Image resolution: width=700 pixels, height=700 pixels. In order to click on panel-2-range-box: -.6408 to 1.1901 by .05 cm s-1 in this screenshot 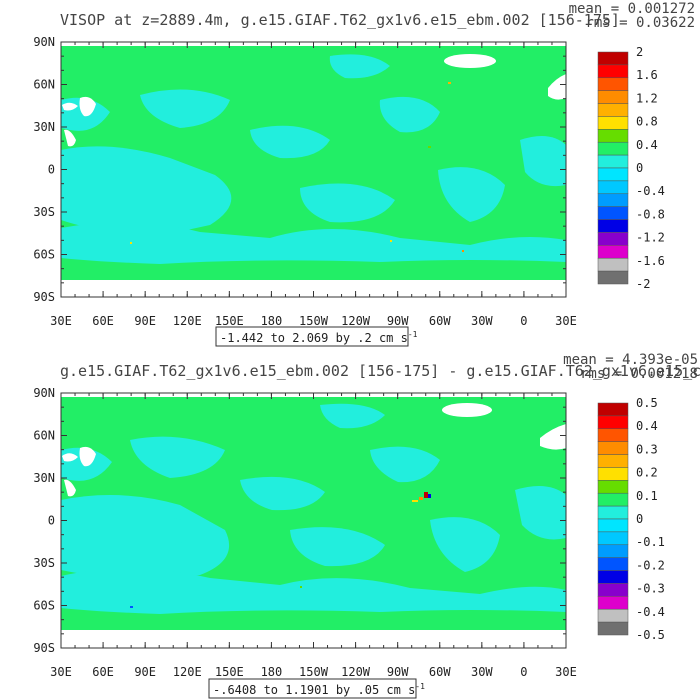, I will do `click(316, 688)`.